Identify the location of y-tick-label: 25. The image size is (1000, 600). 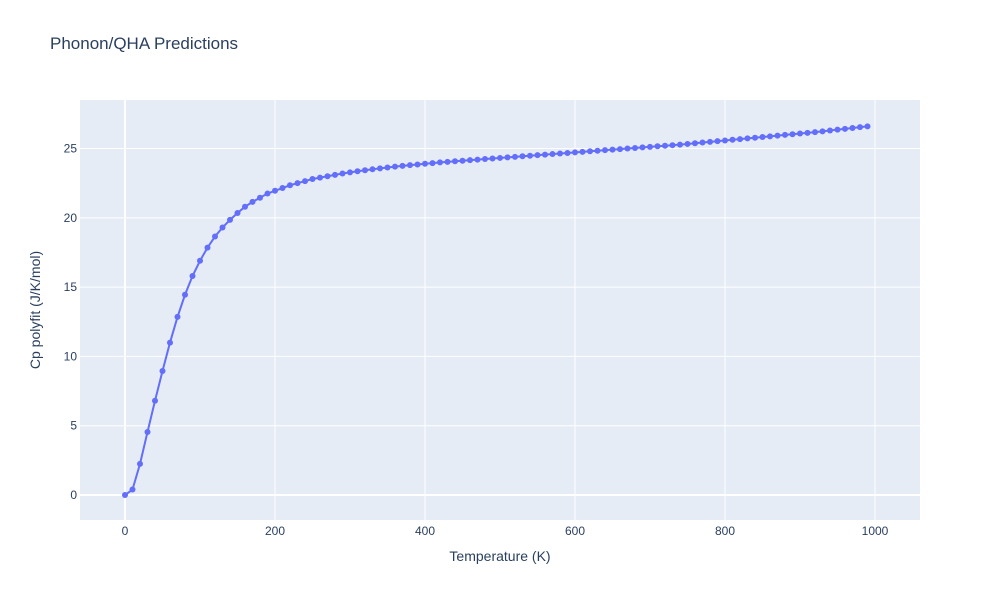
(71, 149).